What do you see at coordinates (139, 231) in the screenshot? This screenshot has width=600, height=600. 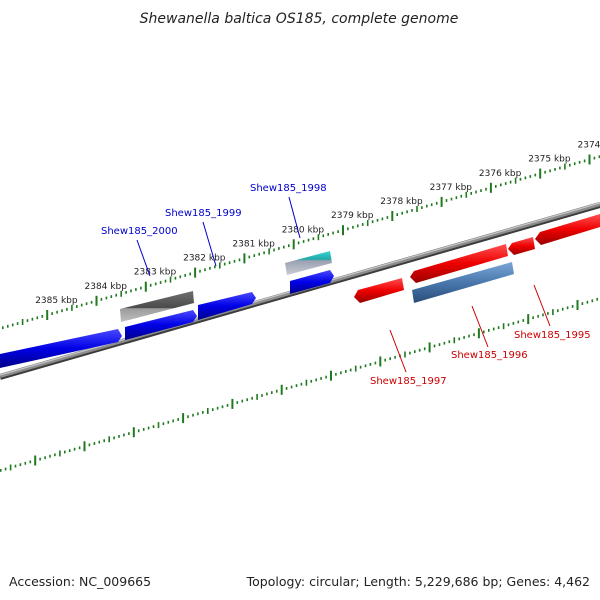 I see `gene-label-shew185-2000: Shew185_2000` at bounding box center [139, 231].